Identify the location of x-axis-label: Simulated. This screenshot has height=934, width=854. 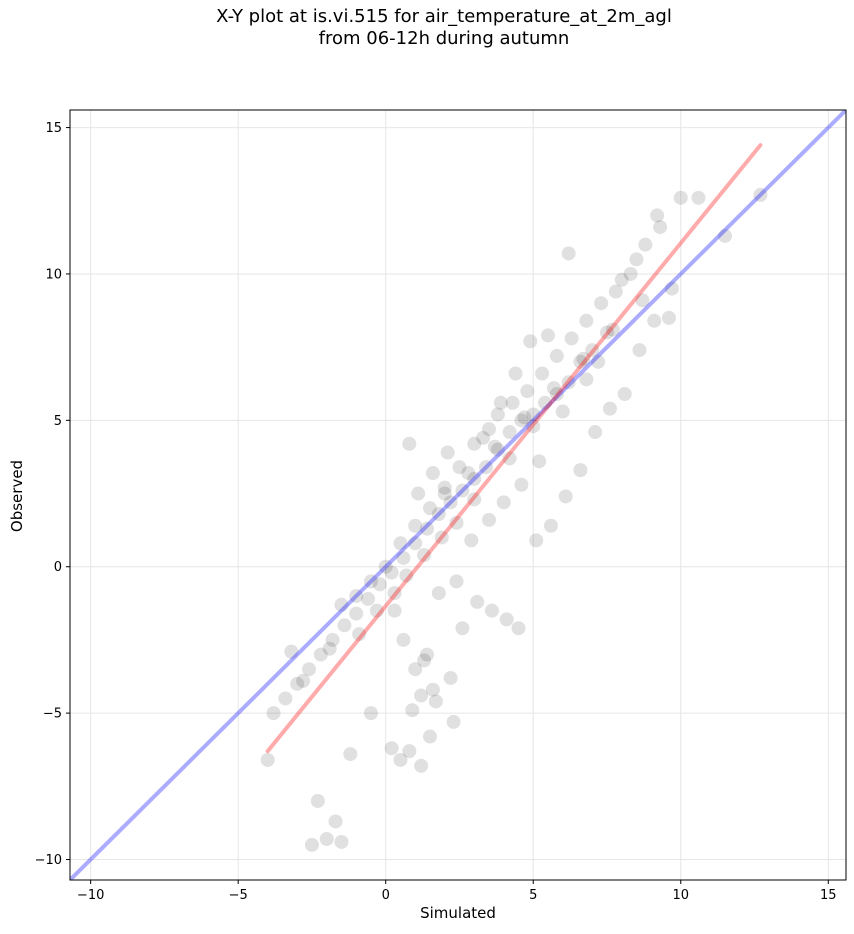
(458, 913).